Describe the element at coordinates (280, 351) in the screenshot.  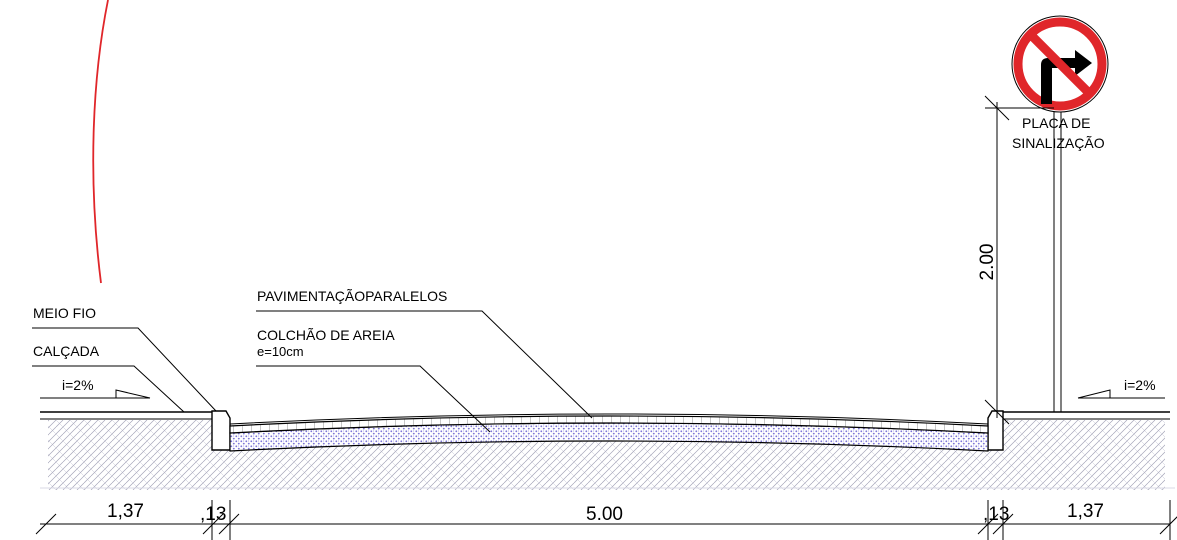
I see `colchao-label-line2: e=10cm` at that location.